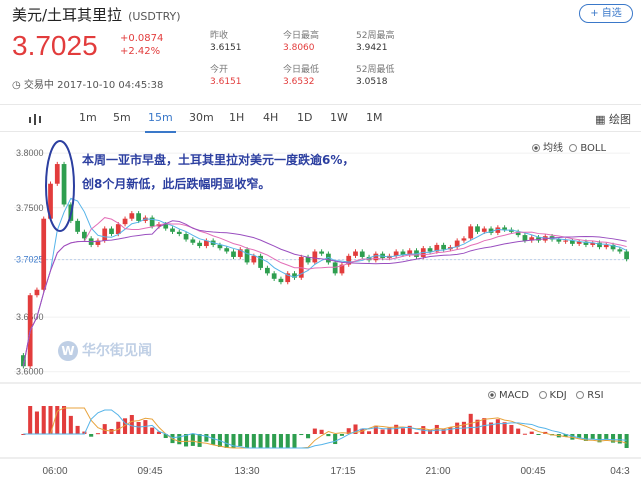  I want to click on stat-52w-high: 52周最高 3.9421, so click(375, 42).